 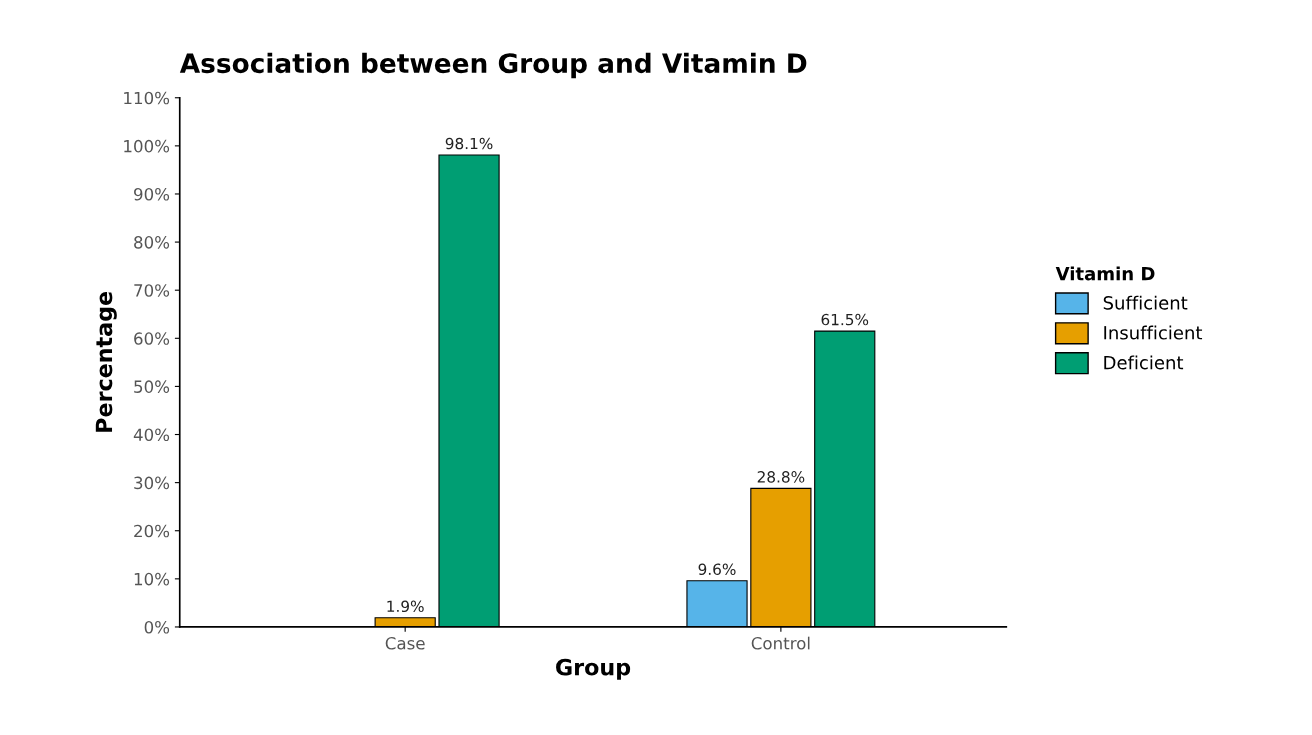 I want to click on data-label: 1.9%, so click(x=405, y=606).